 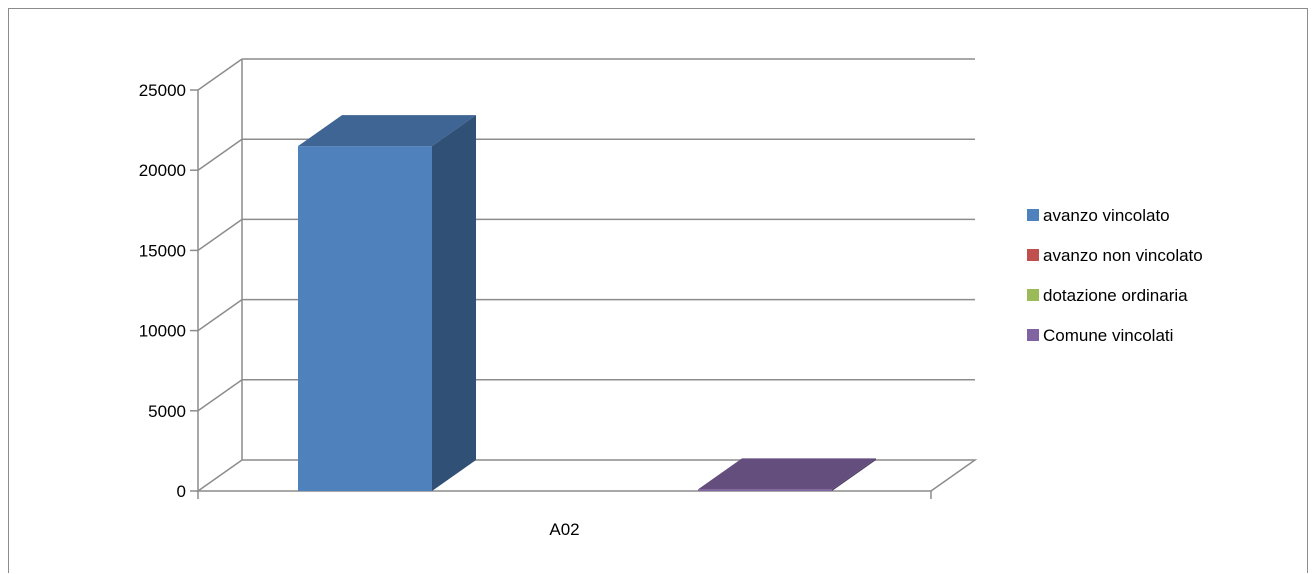 I want to click on y-tick-label: 0, so click(x=181, y=491).